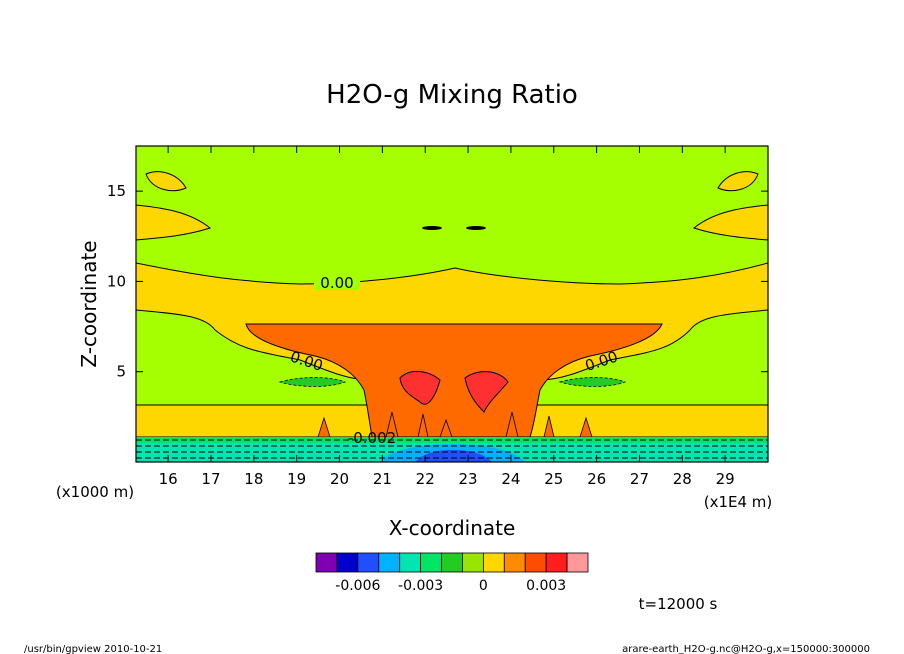 This screenshot has height=654, width=904. Describe the element at coordinates (510, 479) in the screenshot. I see `x-tick-label: 24` at that location.